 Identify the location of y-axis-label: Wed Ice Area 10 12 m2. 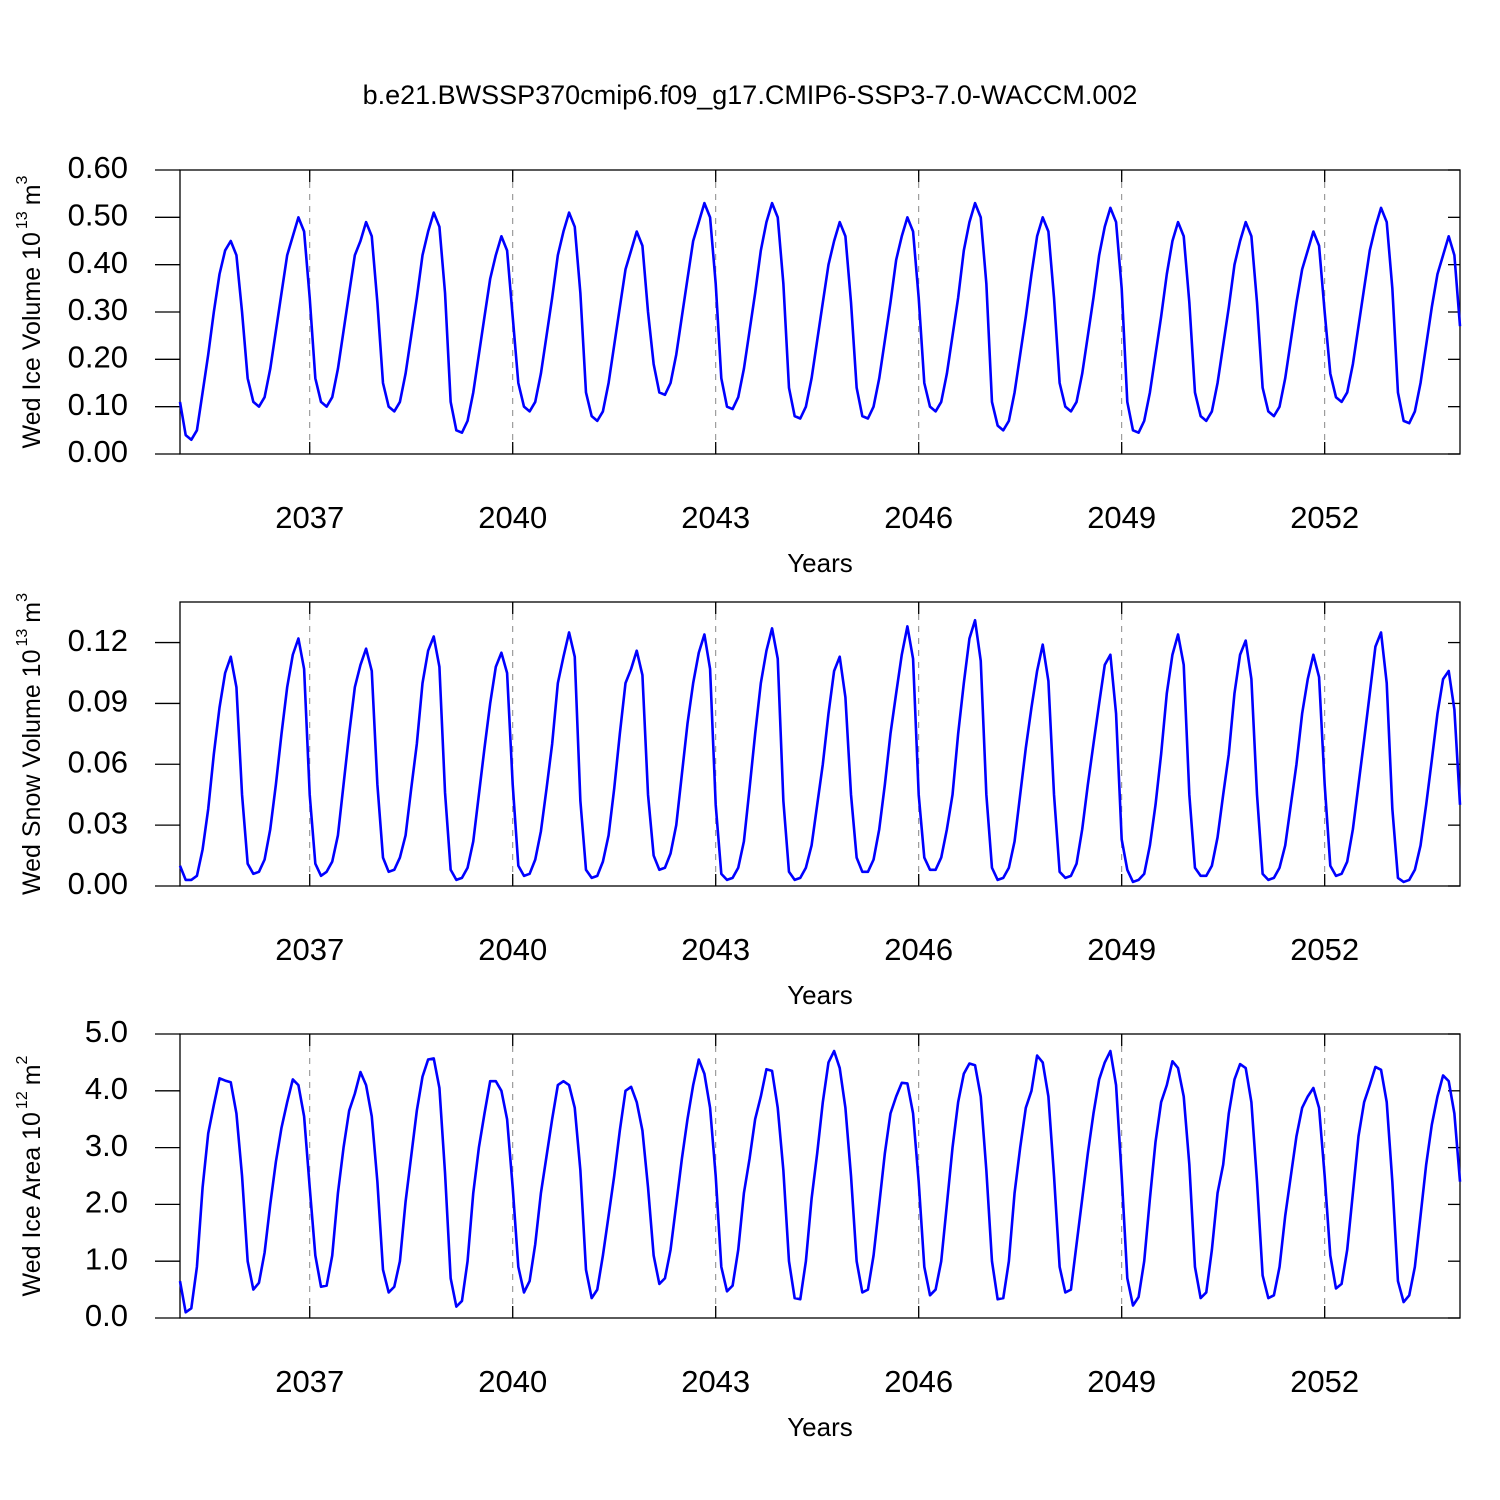
(29, 1175).